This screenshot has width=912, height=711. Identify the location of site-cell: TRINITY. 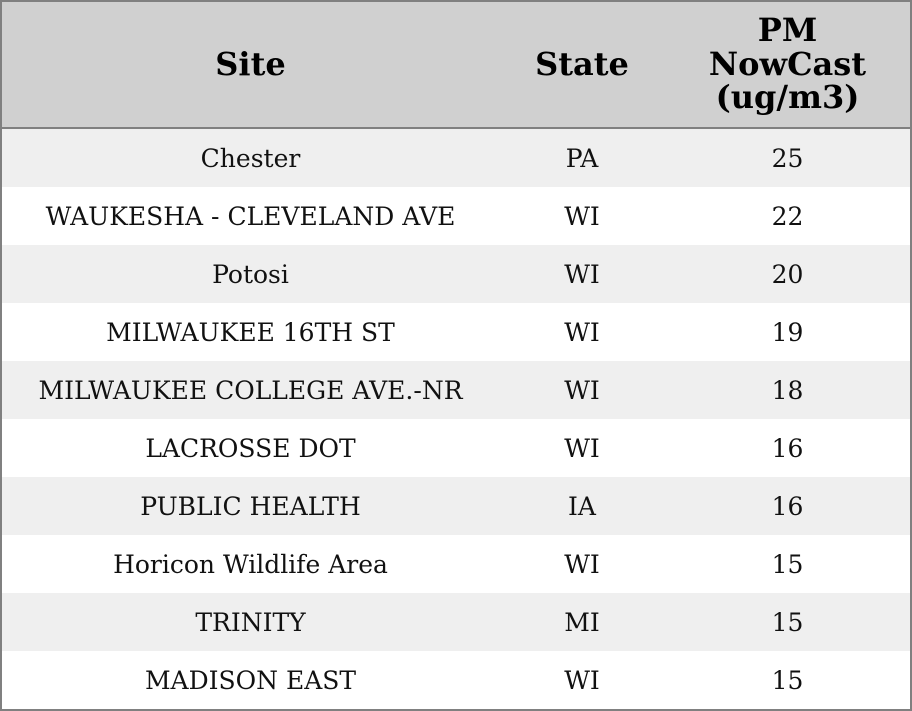
(250, 622).